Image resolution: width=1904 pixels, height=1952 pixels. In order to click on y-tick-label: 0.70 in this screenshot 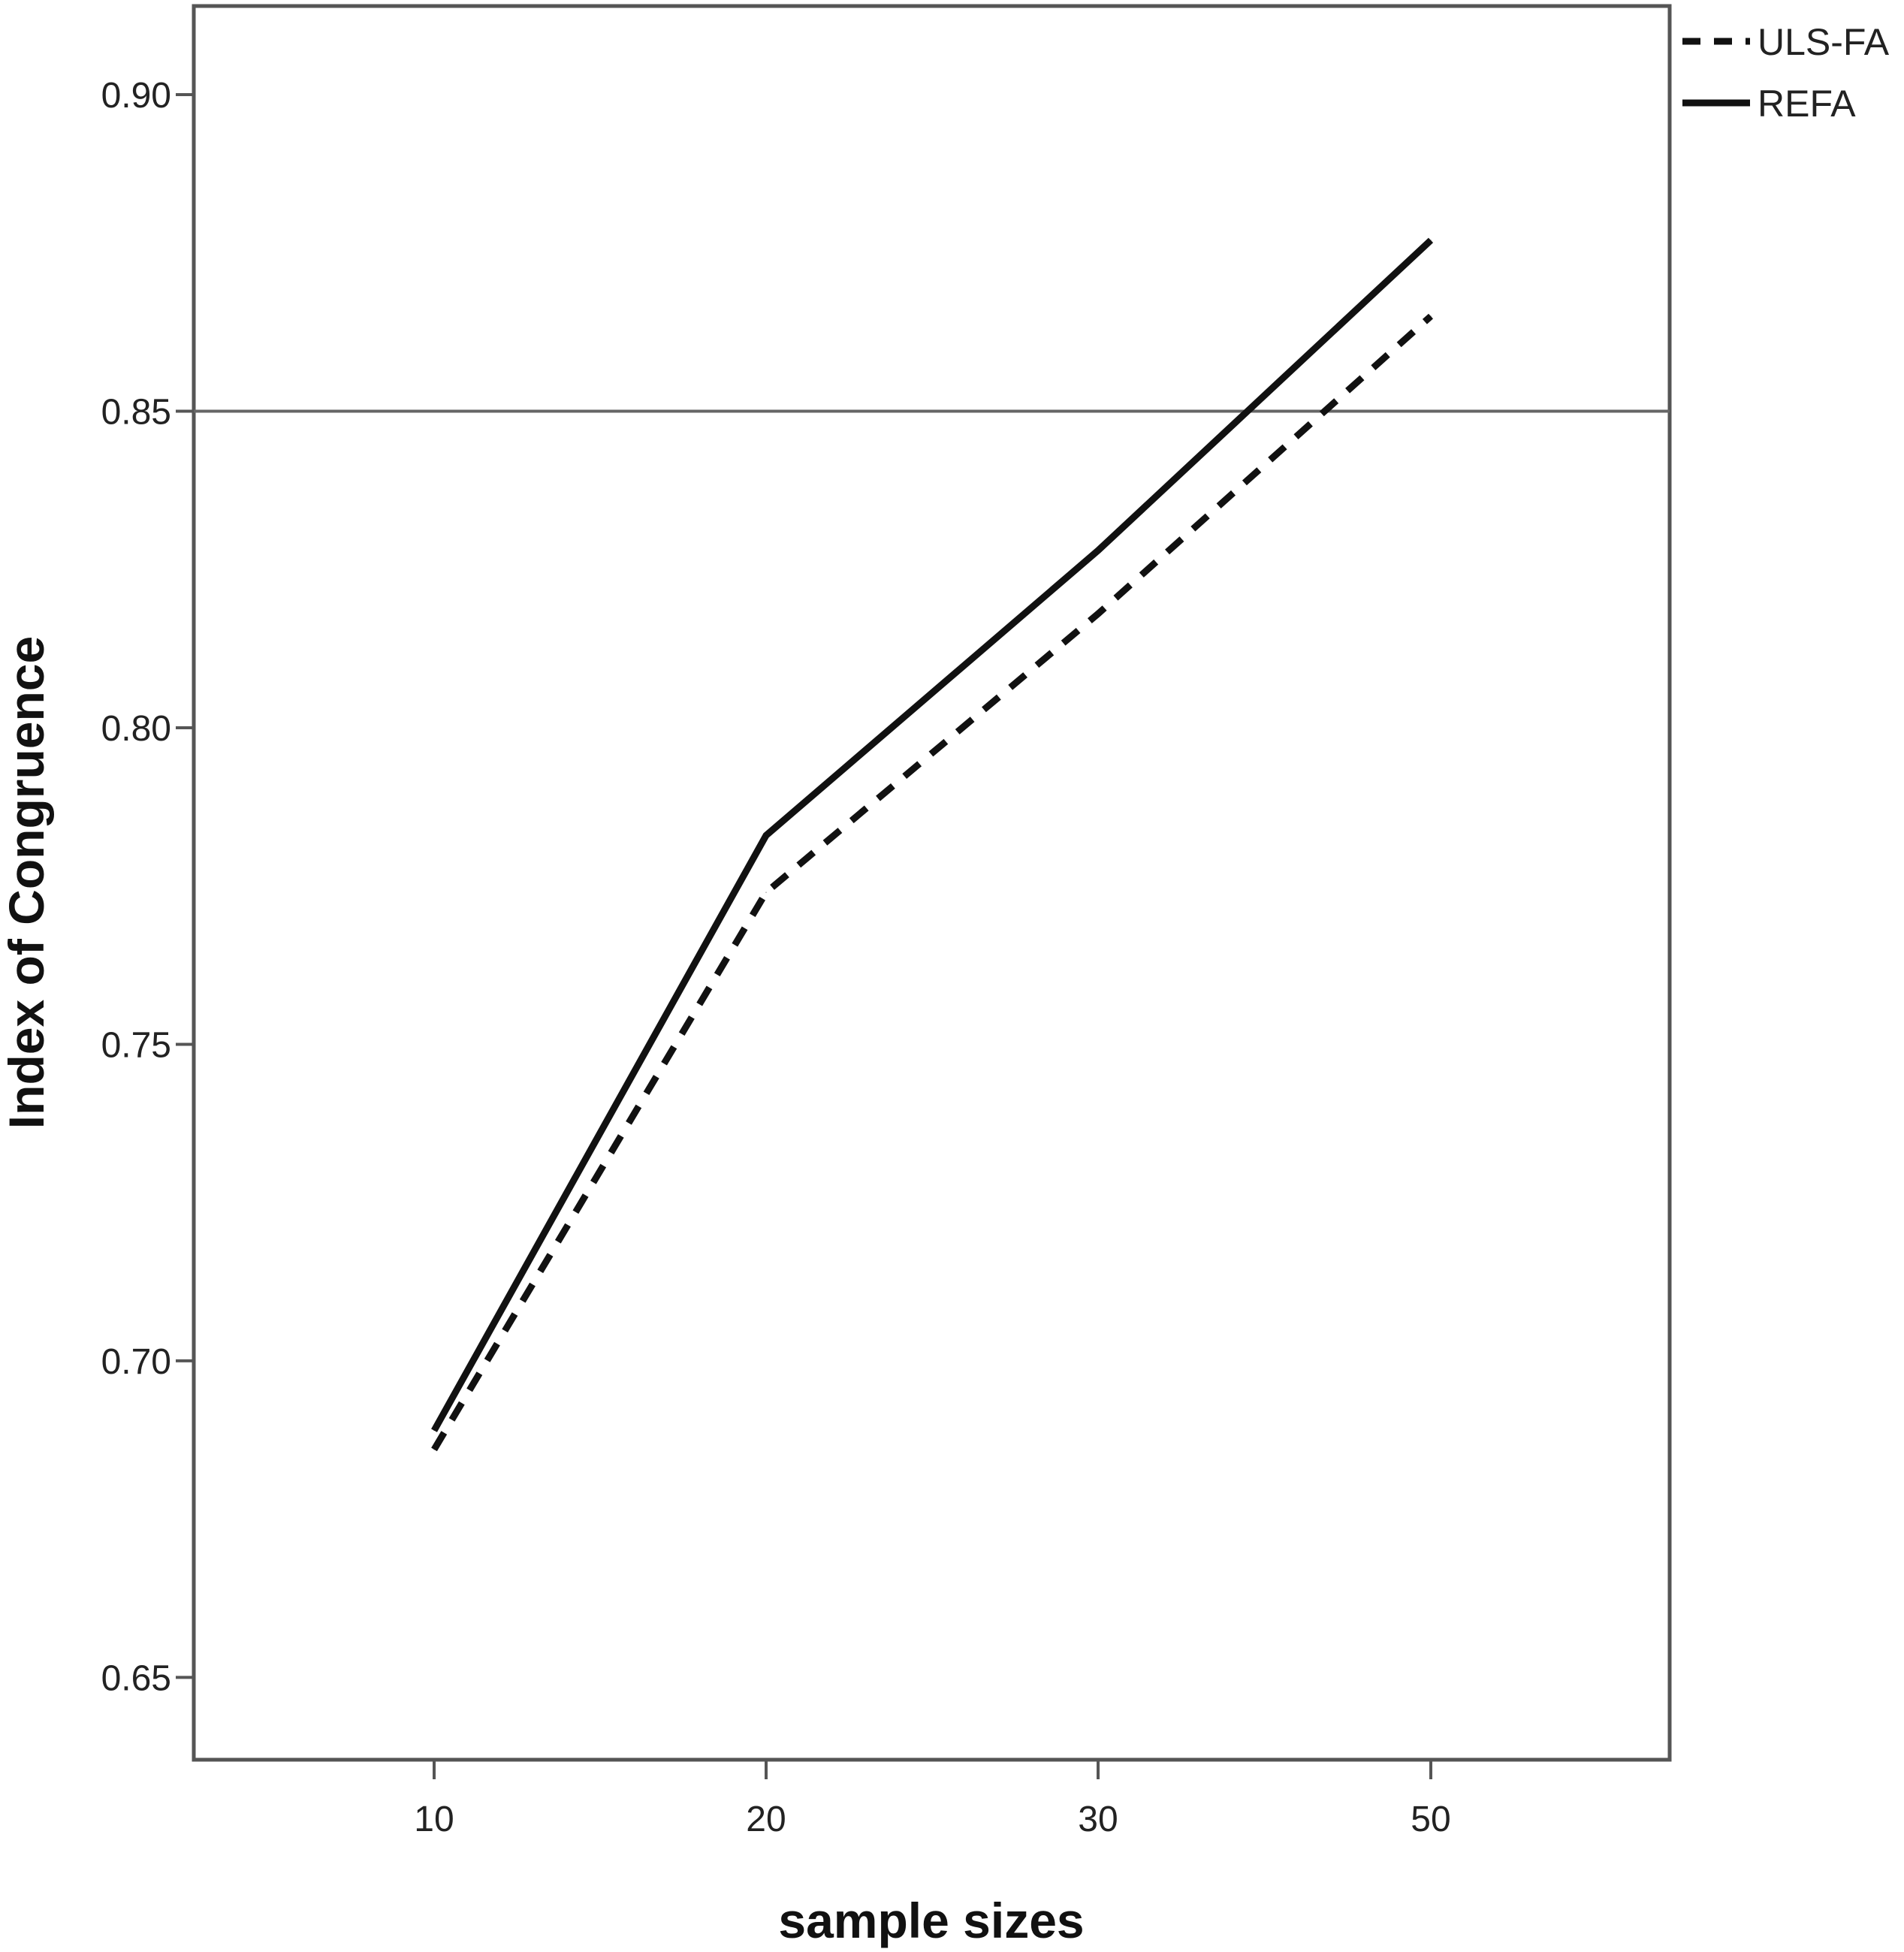, I will do `click(136, 1362)`.